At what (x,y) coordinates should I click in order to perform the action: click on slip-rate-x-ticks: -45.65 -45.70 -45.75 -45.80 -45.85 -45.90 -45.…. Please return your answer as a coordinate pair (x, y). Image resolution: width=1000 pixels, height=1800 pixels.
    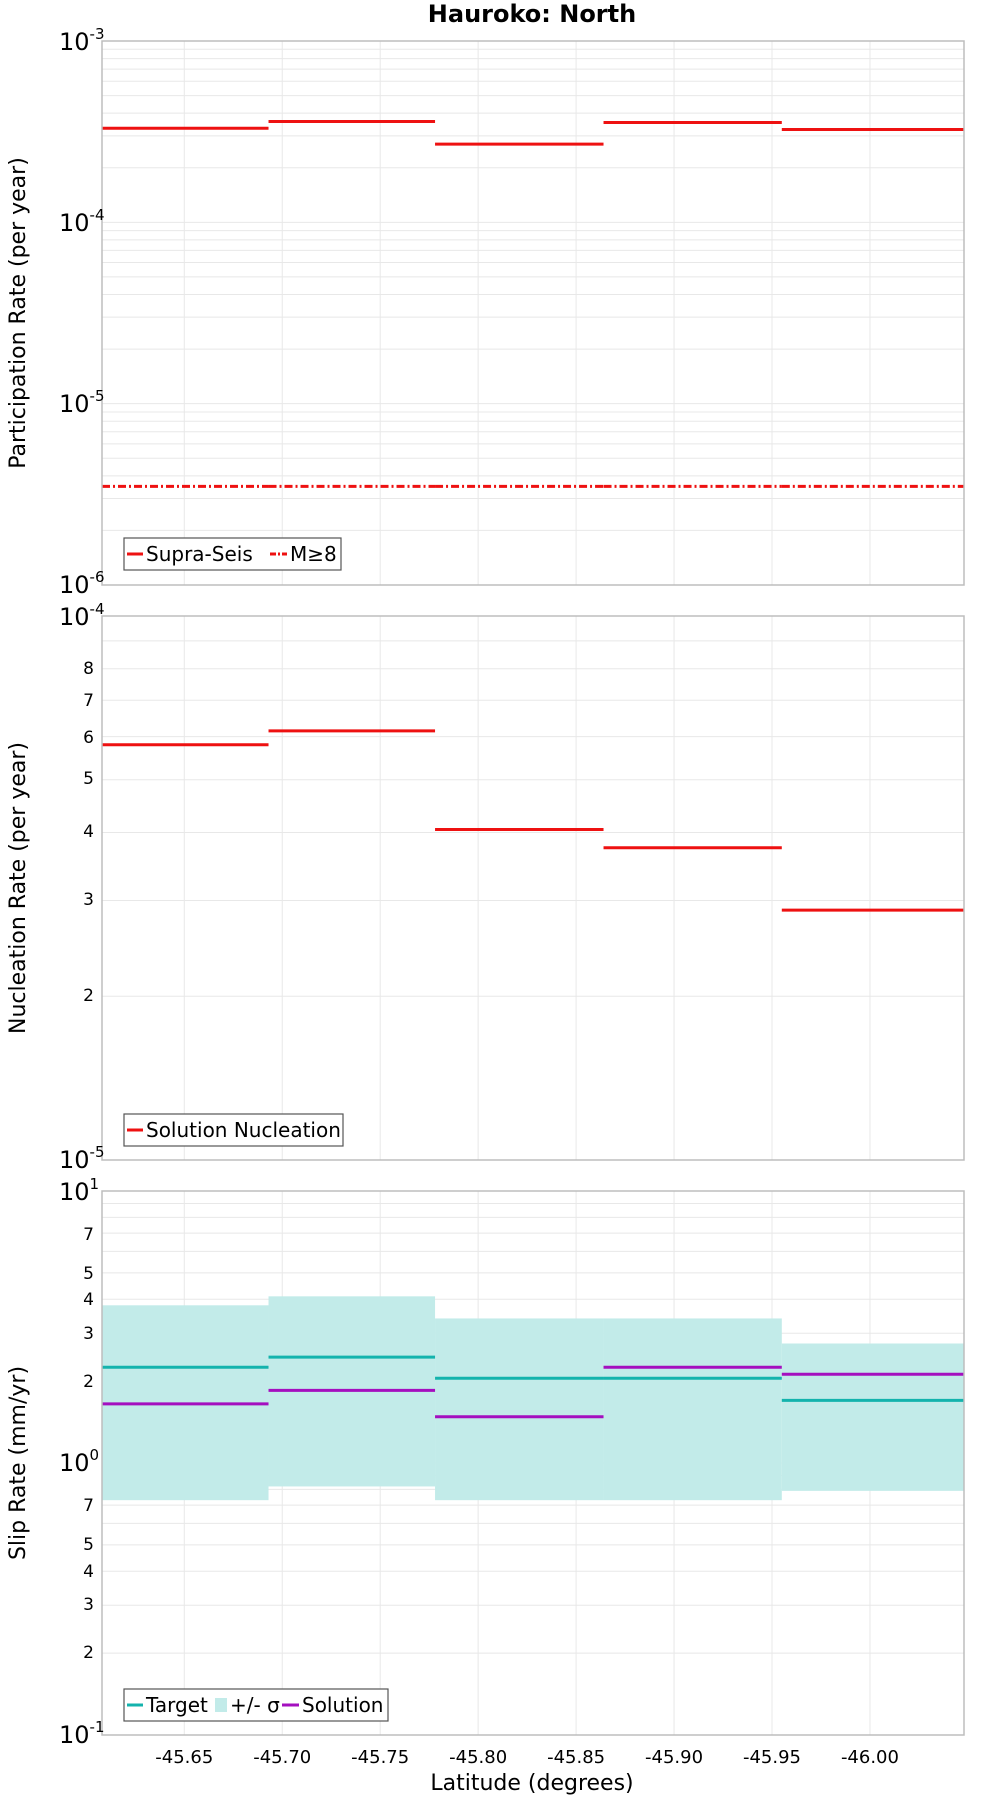
    Looking at the image, I should click on (527, 1757).